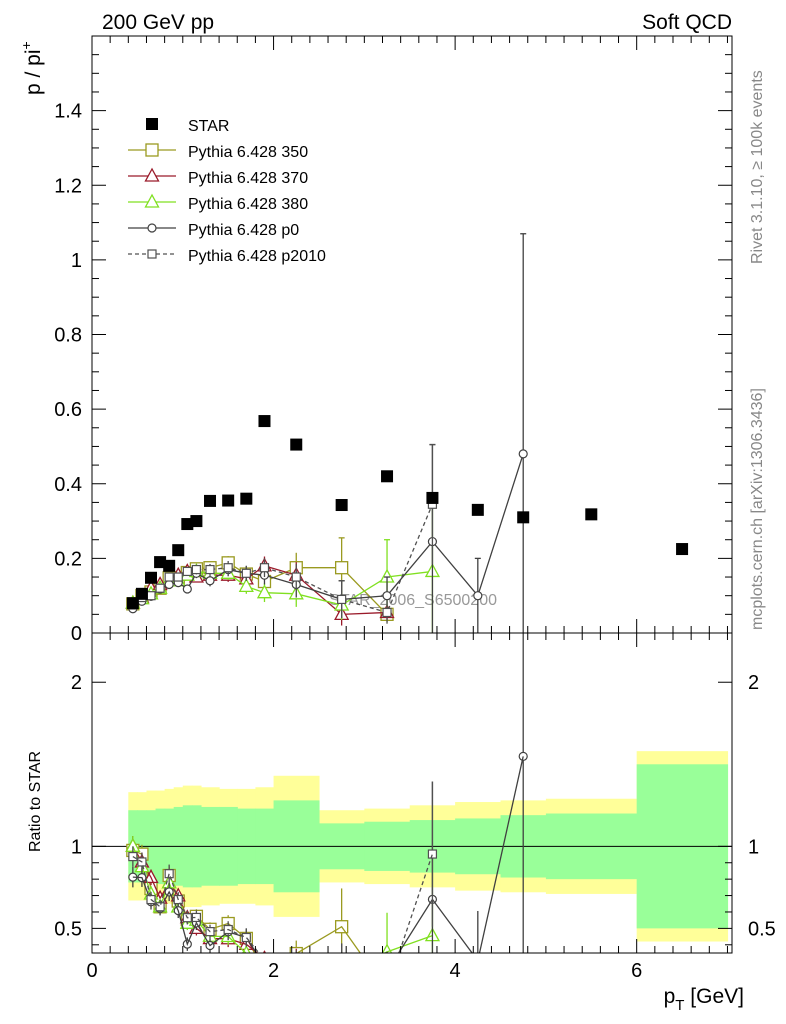  I want to click on x-tick-label: 2, so click(273, 971).